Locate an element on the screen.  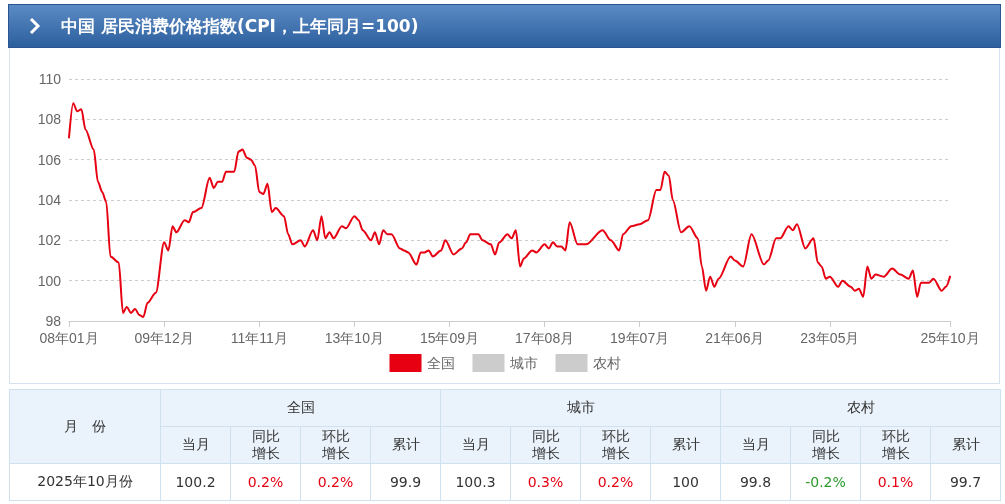
x-tick-label: 09年12月 is located at coordinates (164, 338).